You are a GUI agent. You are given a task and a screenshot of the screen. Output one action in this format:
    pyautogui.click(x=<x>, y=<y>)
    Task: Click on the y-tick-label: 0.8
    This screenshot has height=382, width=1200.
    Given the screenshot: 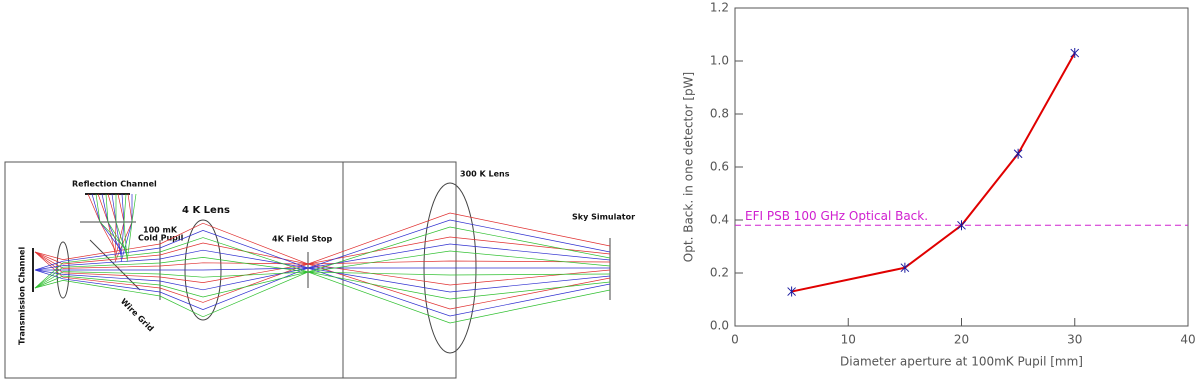 What is the action you would take?
    pyautogui.click(x=719, y=114)
    